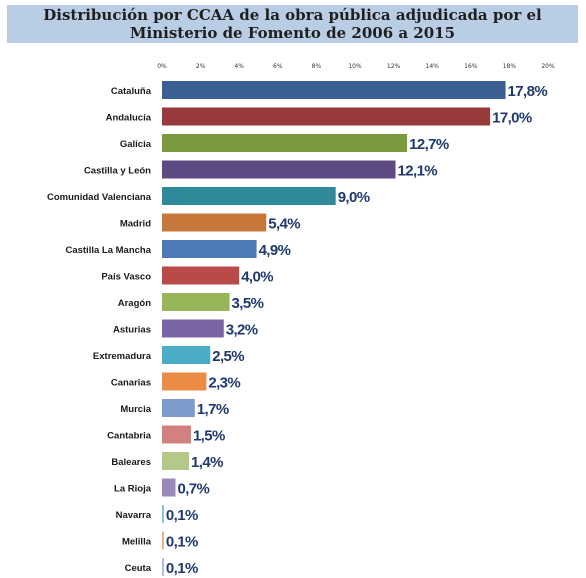  I want to click on category-label: Andalucía, so click(129, 118).